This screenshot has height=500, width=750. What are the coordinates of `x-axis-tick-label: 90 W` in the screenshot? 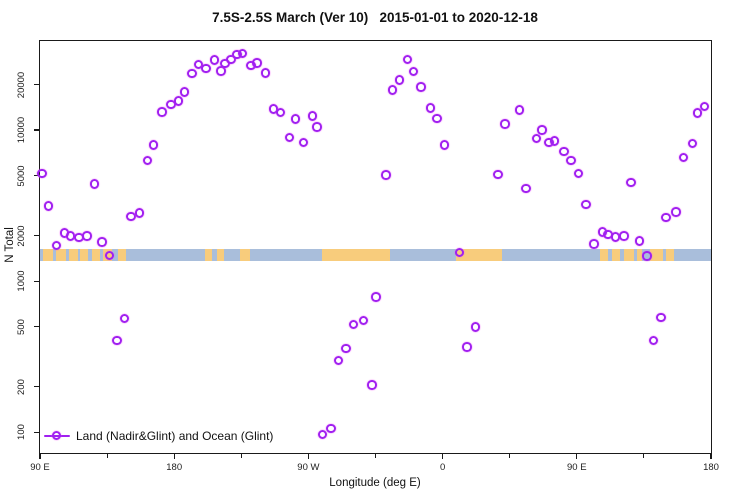 It's located at (308, 467).